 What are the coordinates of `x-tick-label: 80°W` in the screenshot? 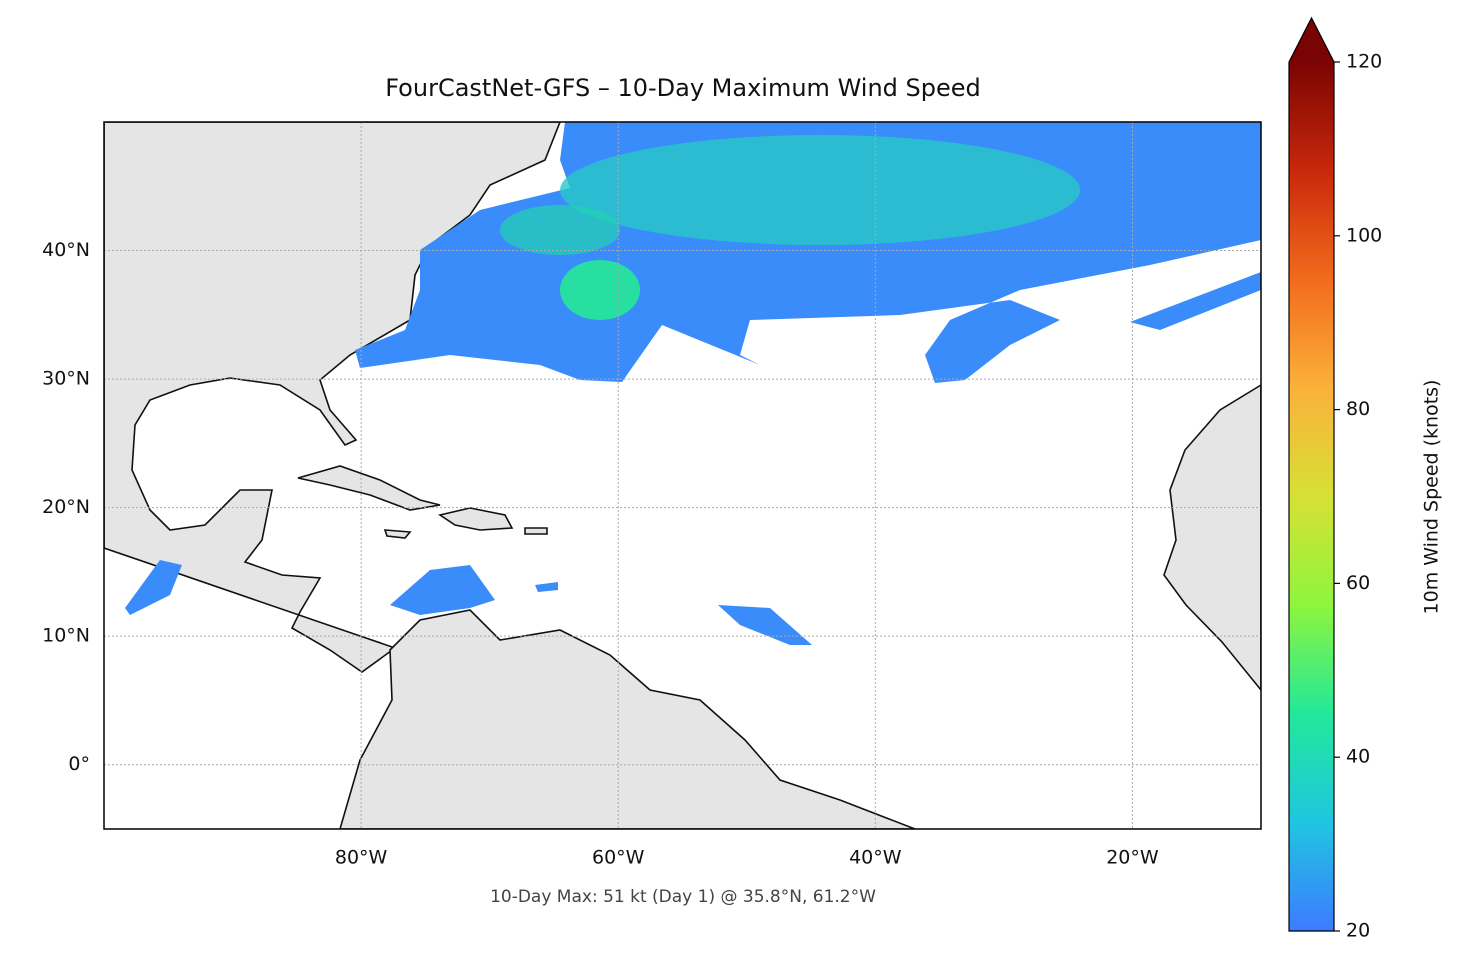 It's located at (361, 858).